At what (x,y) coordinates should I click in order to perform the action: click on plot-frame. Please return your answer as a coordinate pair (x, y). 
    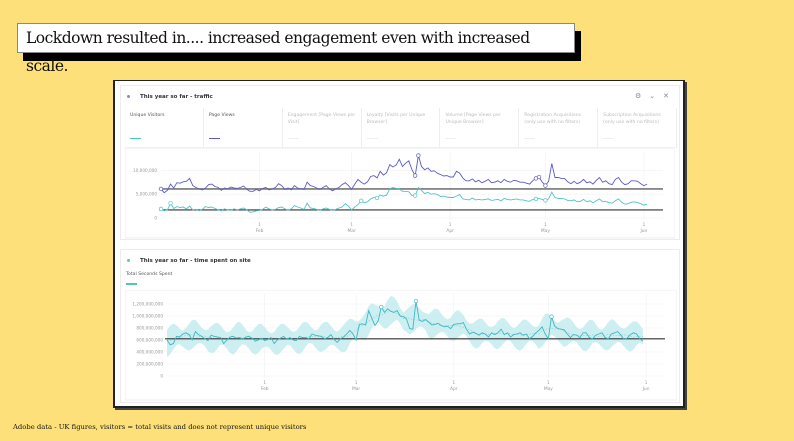
    Looking at the image, I should click on (400, 193).